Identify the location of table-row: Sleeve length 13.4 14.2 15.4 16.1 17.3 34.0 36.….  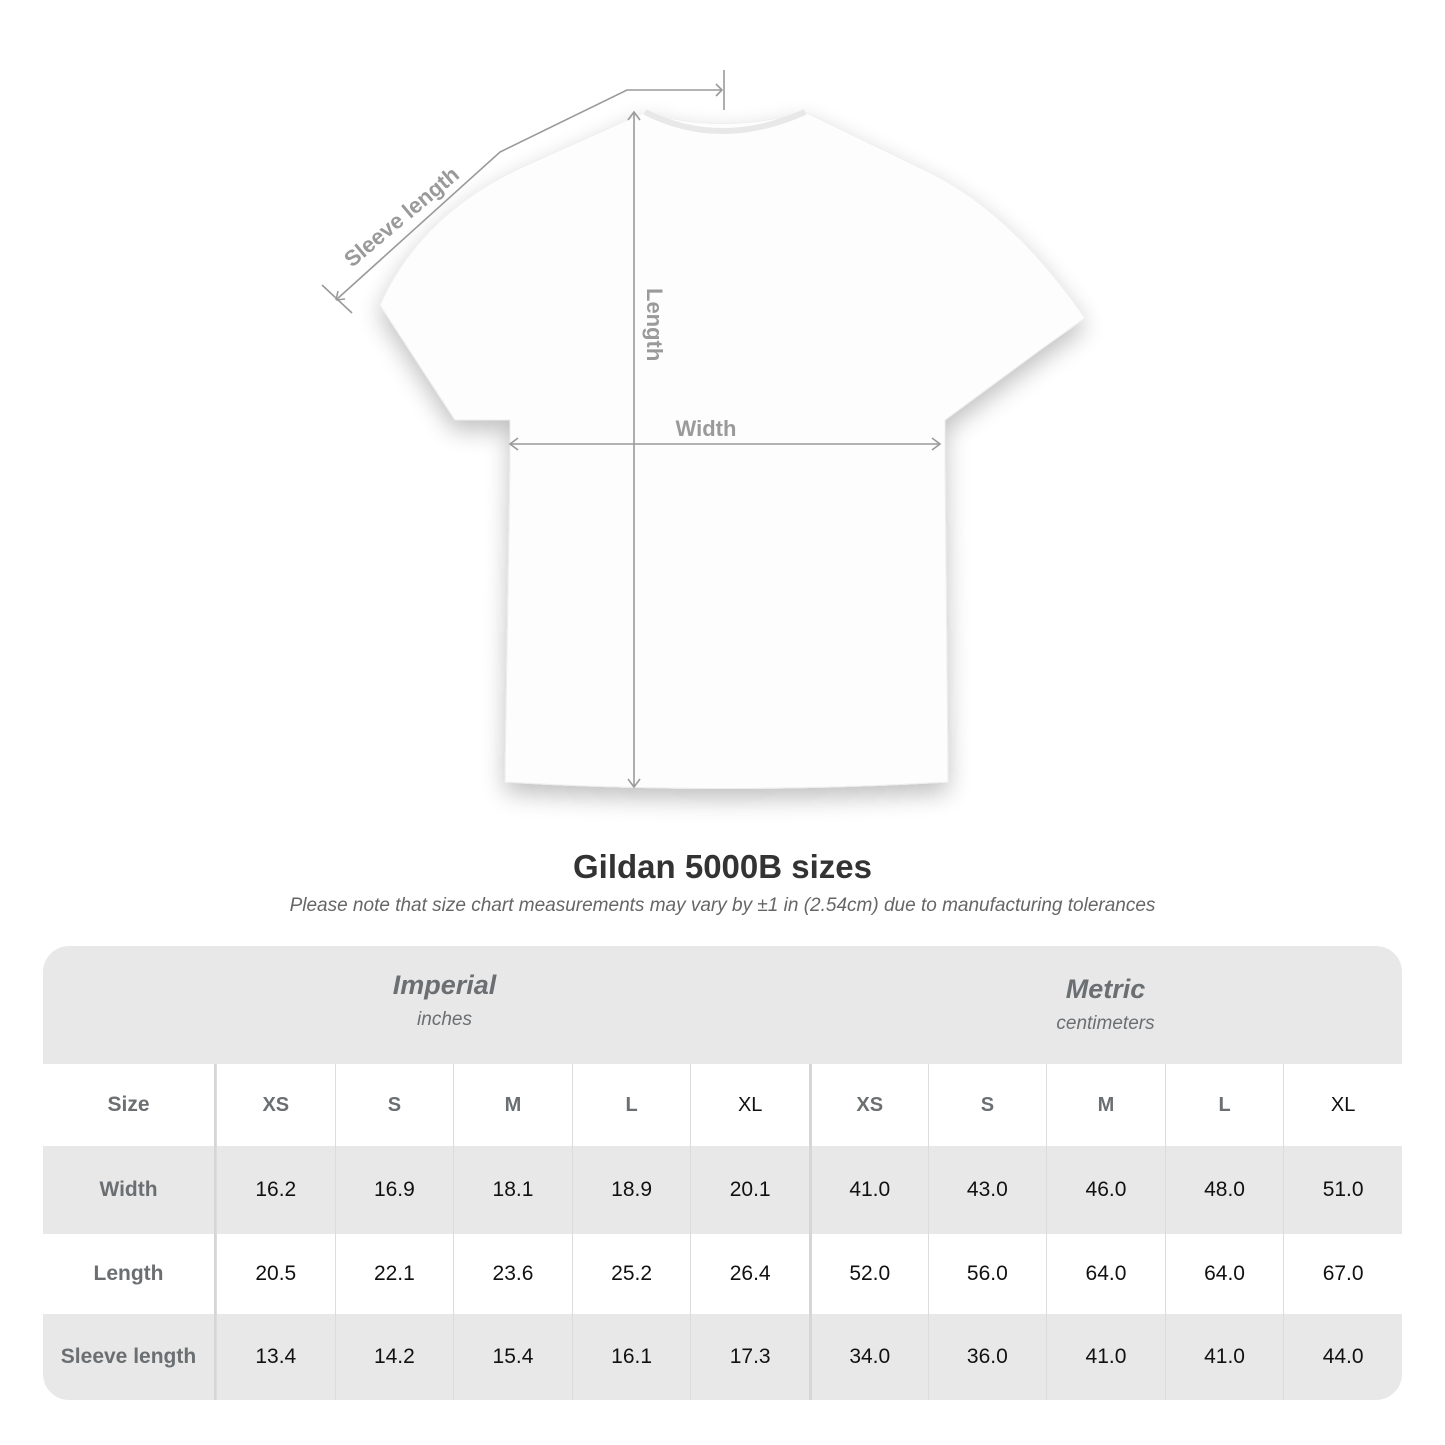
(722, 1357).